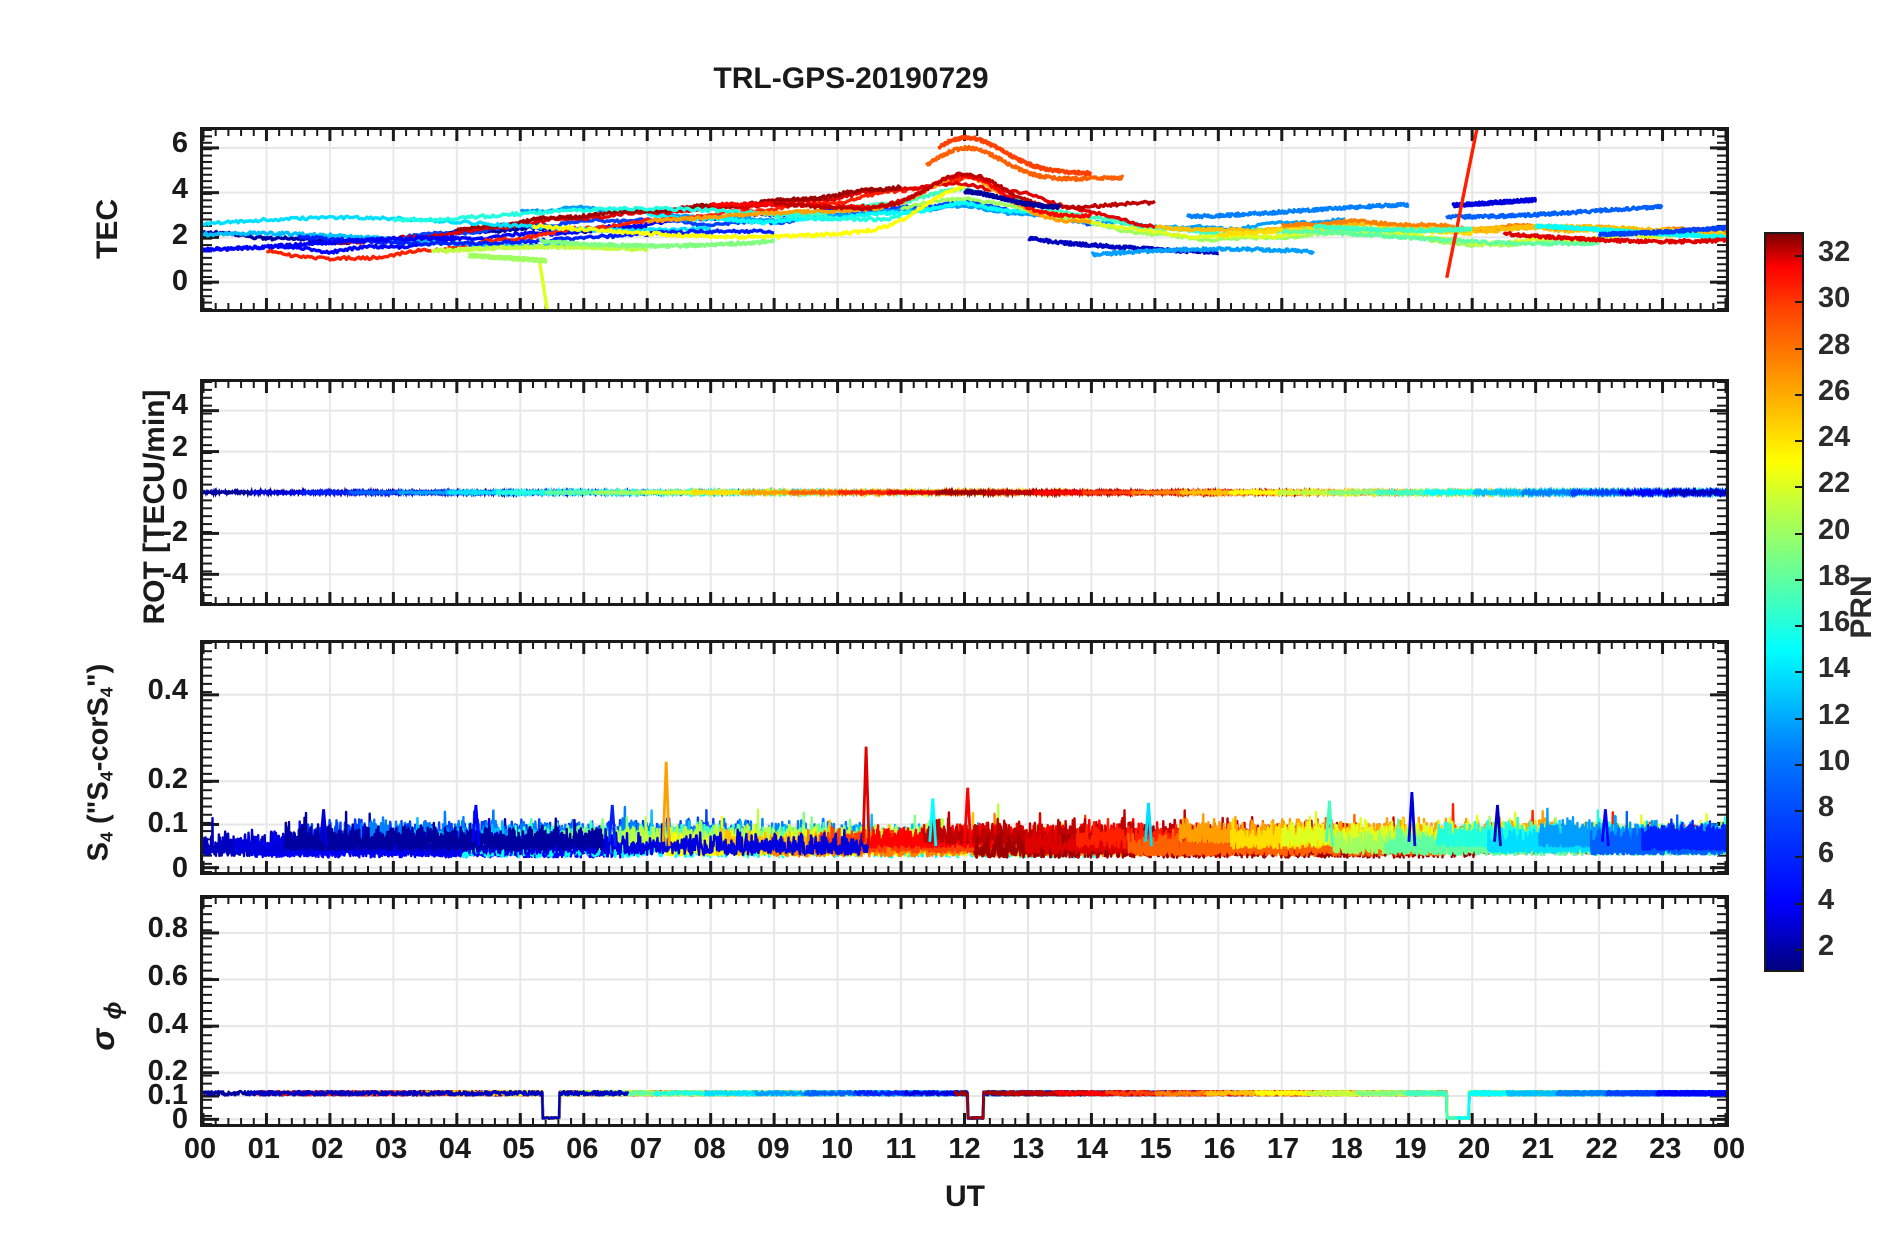  I want to click on xtick-18: 18, so click(1346, 1149).